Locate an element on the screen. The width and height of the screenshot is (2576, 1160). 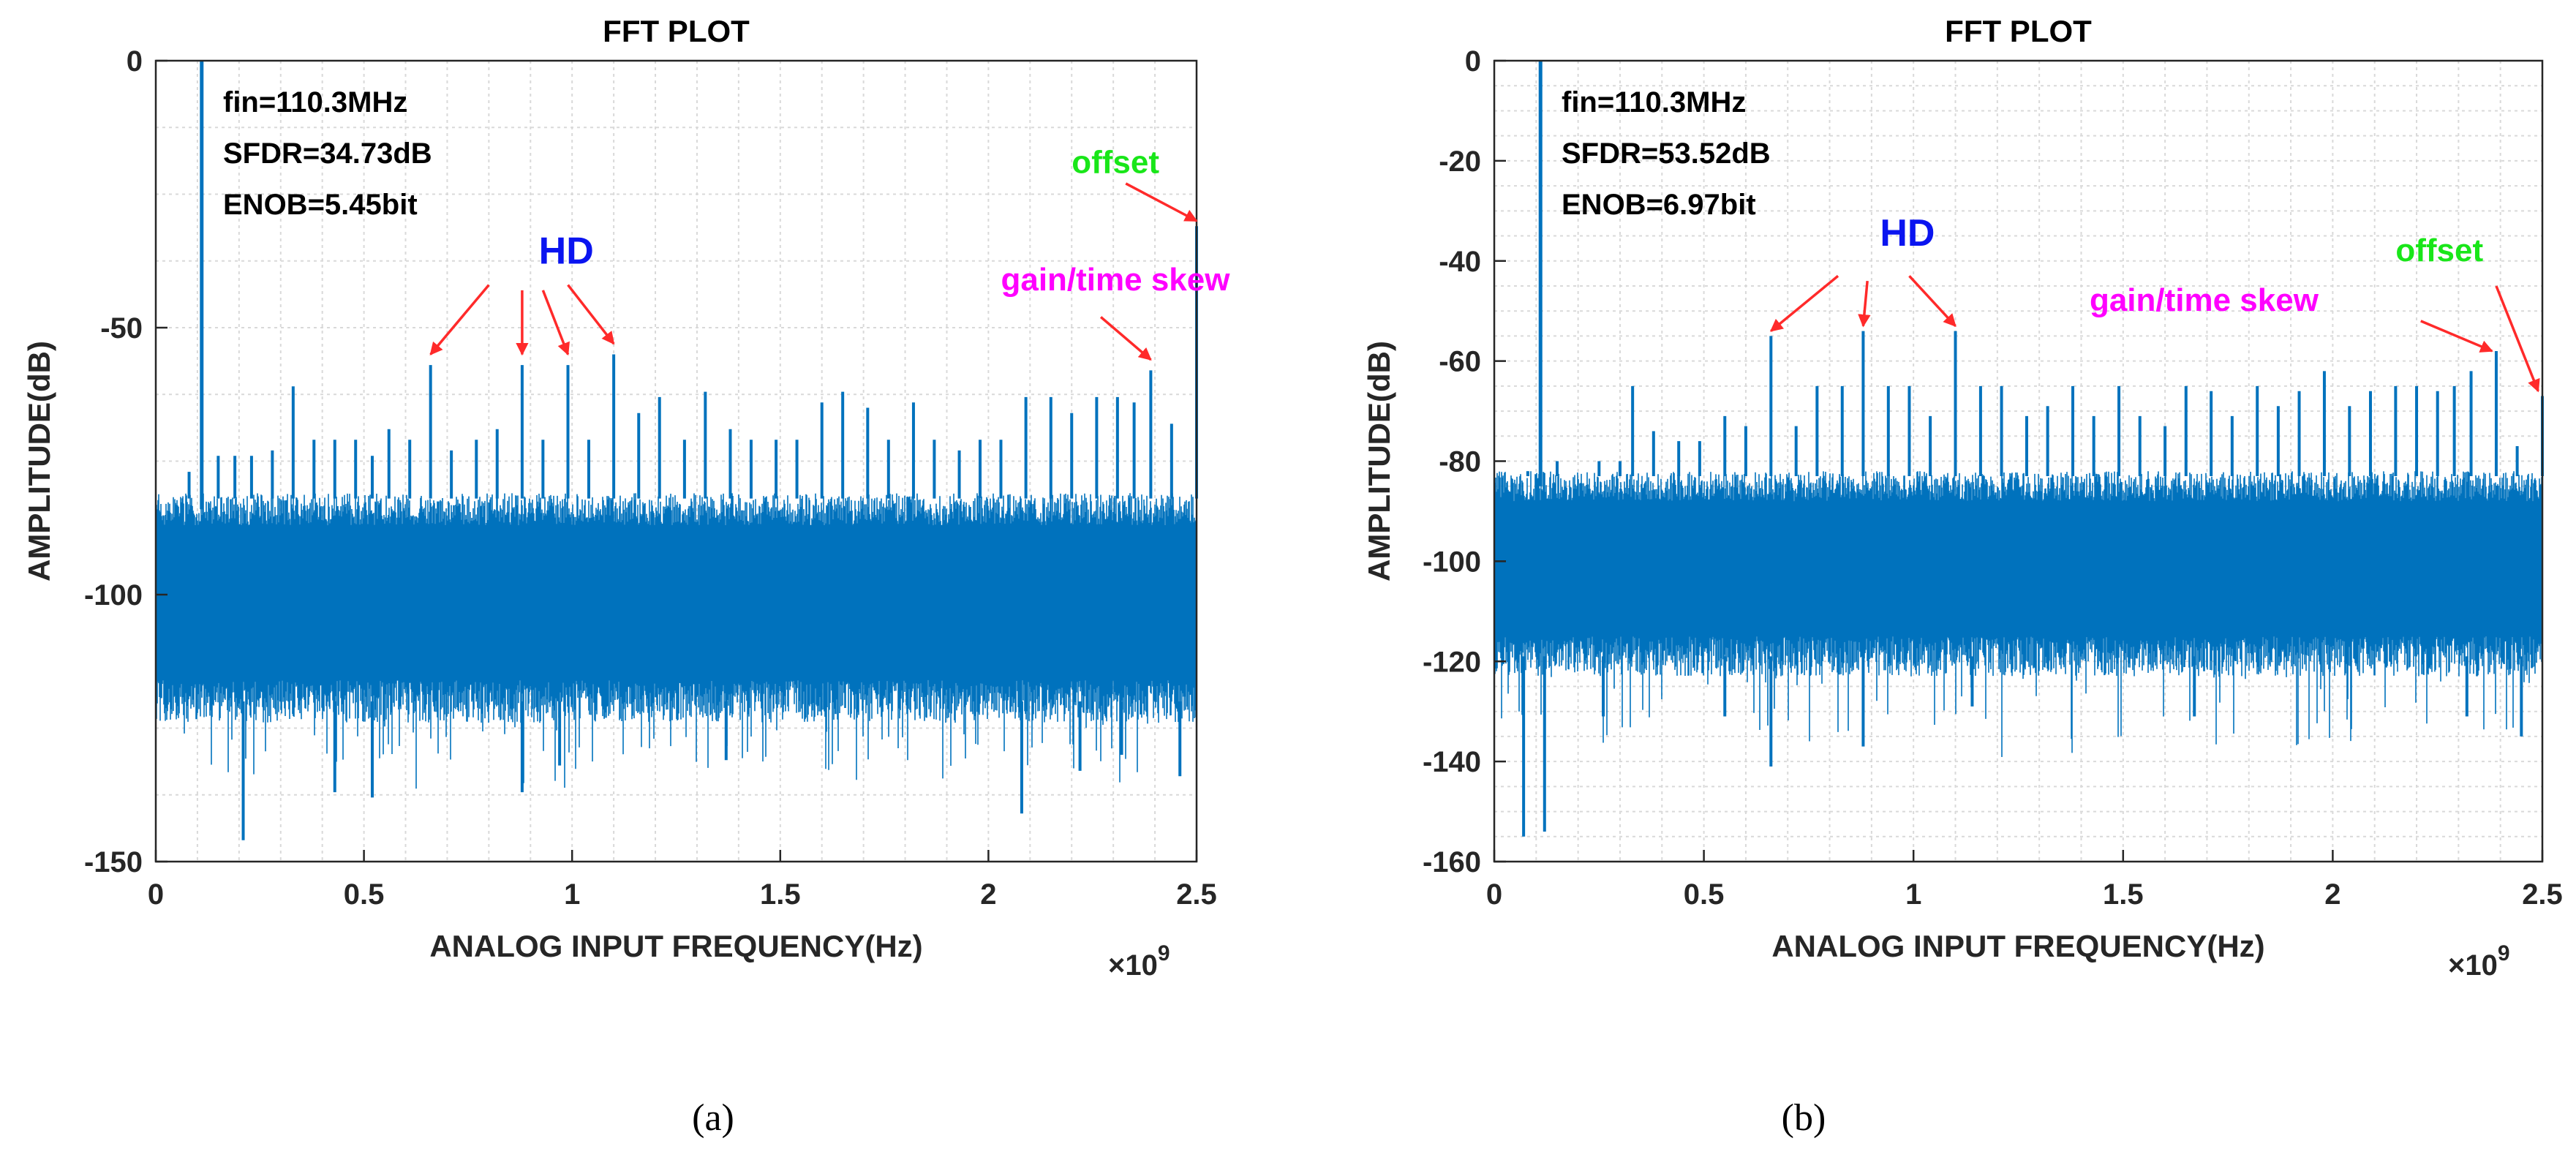
panel-caption: (b) is located at coordinates (1804, 1118).